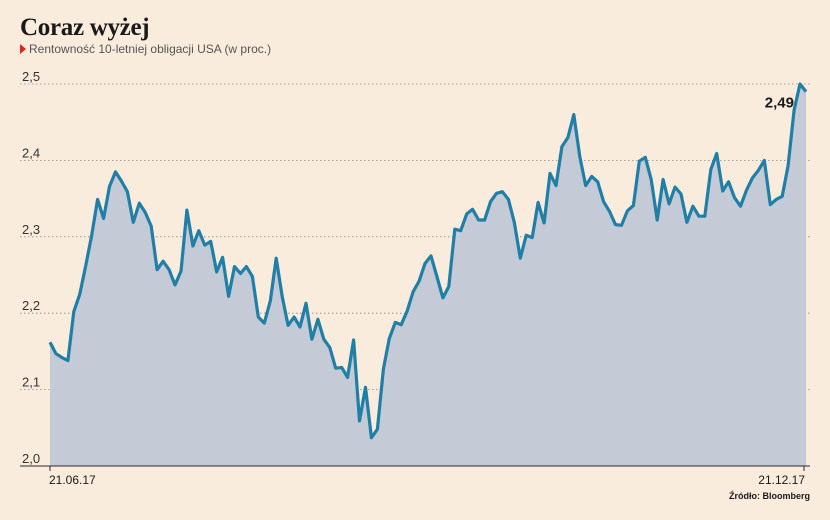 This screenshot has height=520, width=830. I want to click on y-tick-label: 2,3, so click(31, 229).